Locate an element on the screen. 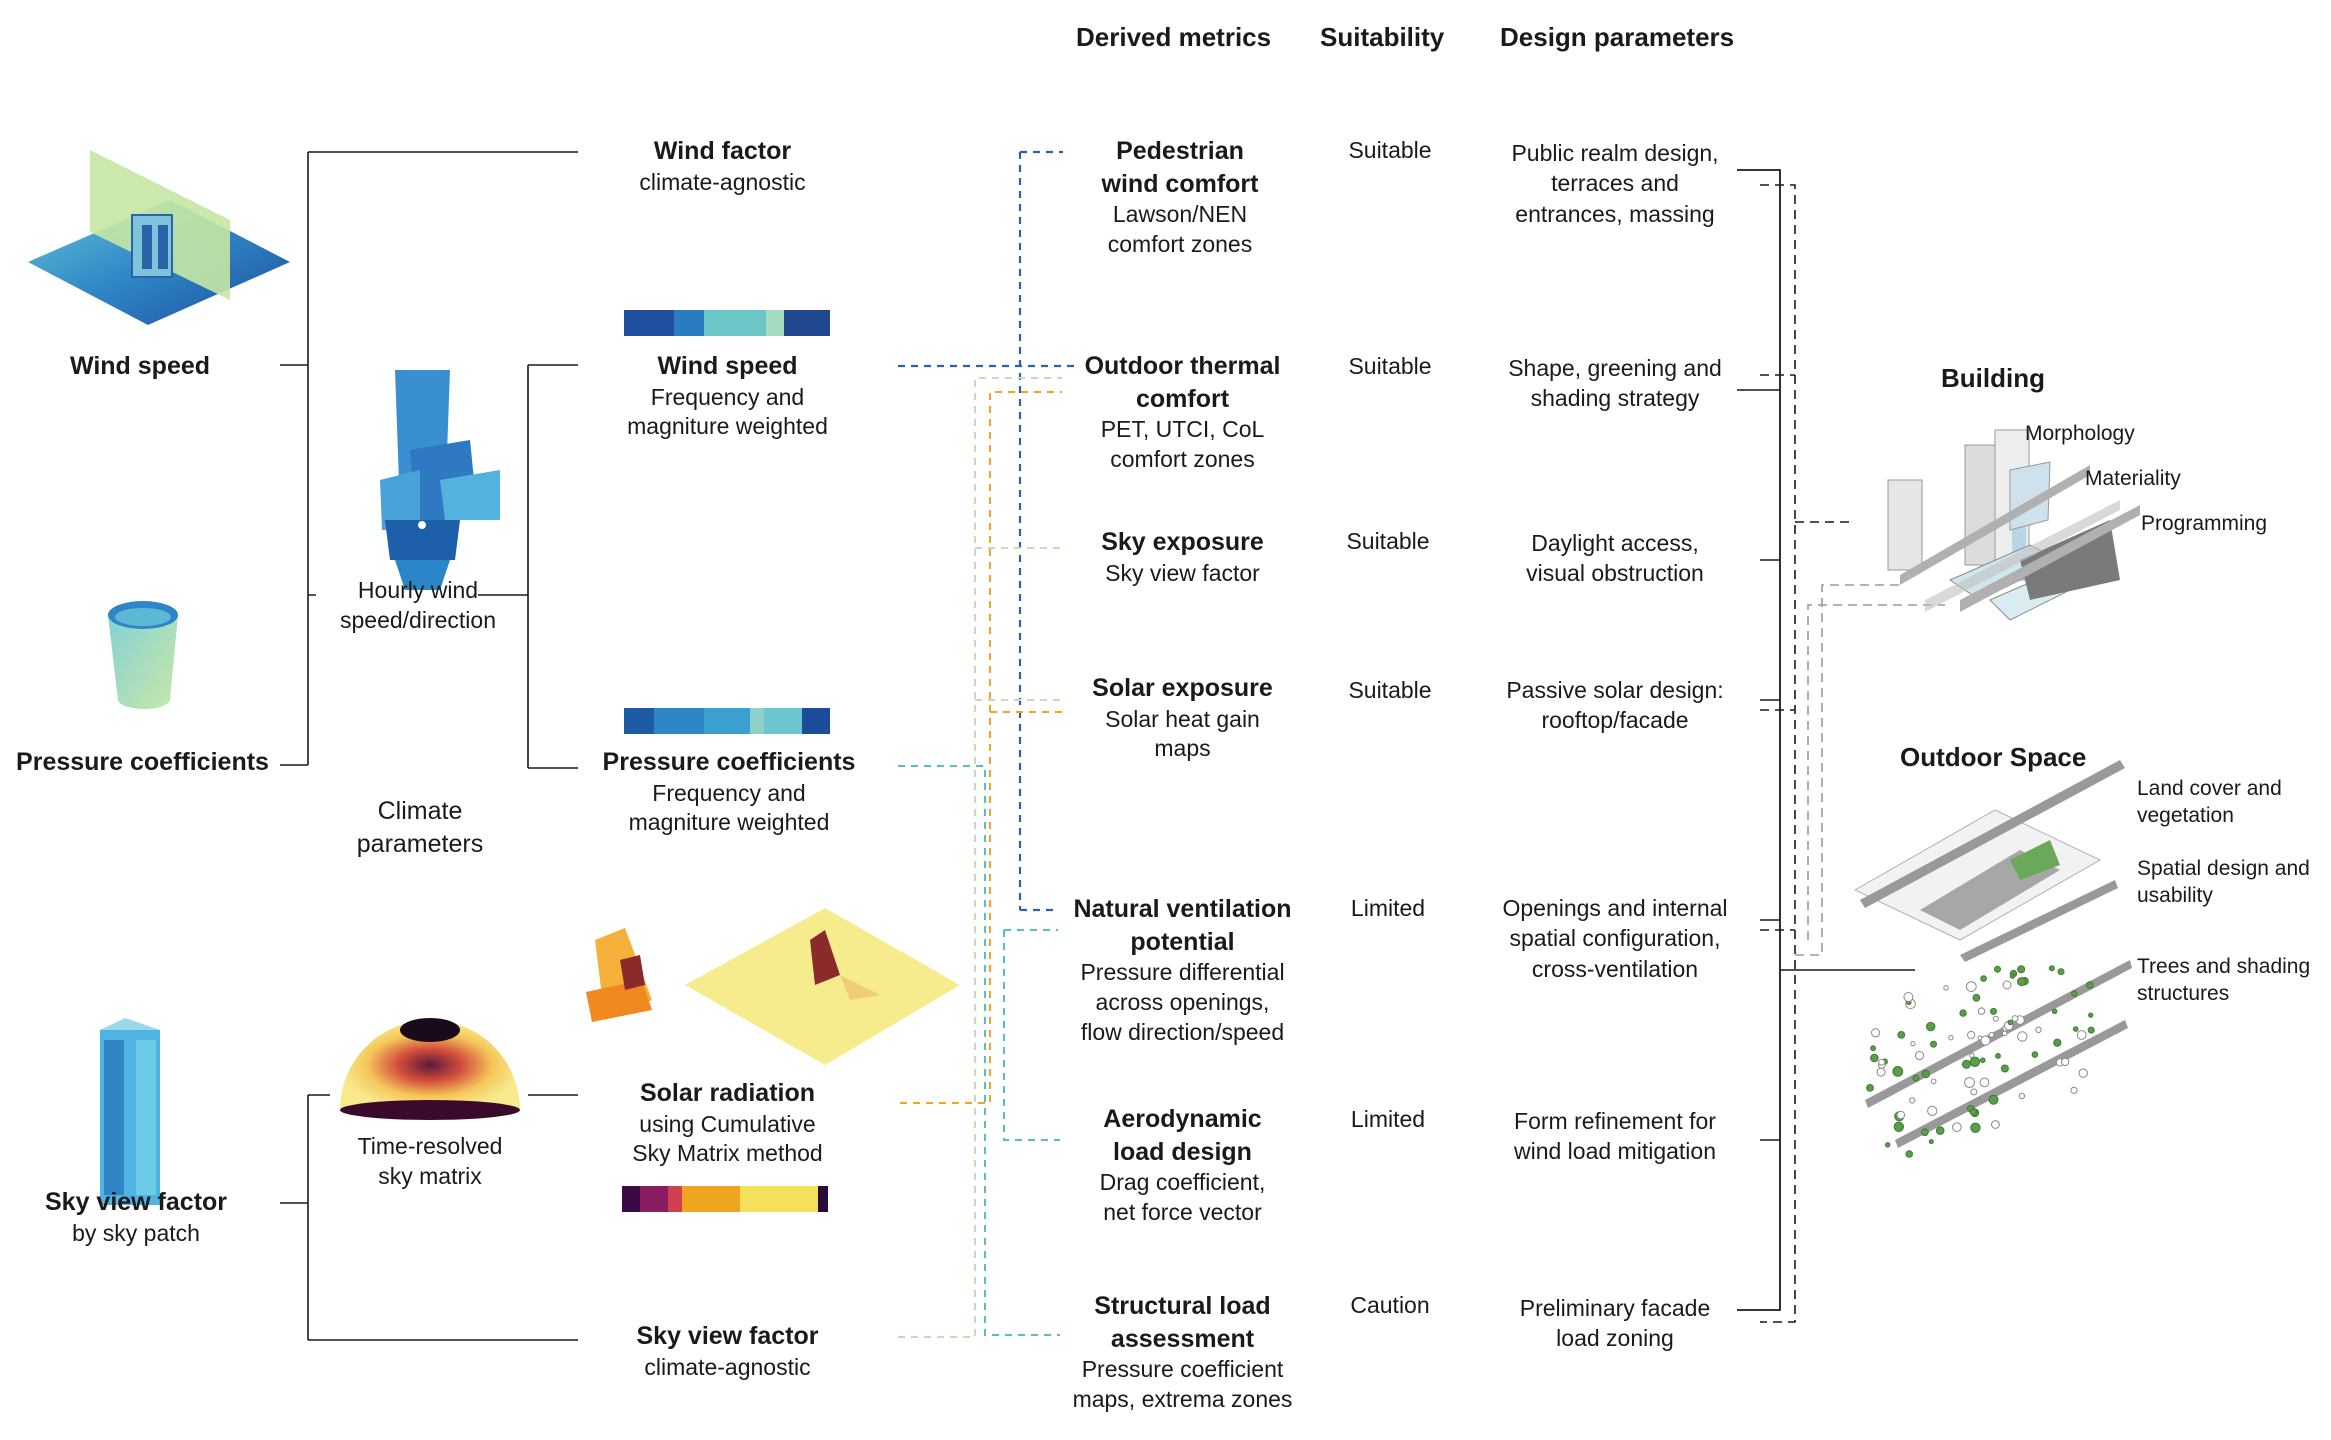  suitability-structural: Caution is located at coordinates (1390, 1305).